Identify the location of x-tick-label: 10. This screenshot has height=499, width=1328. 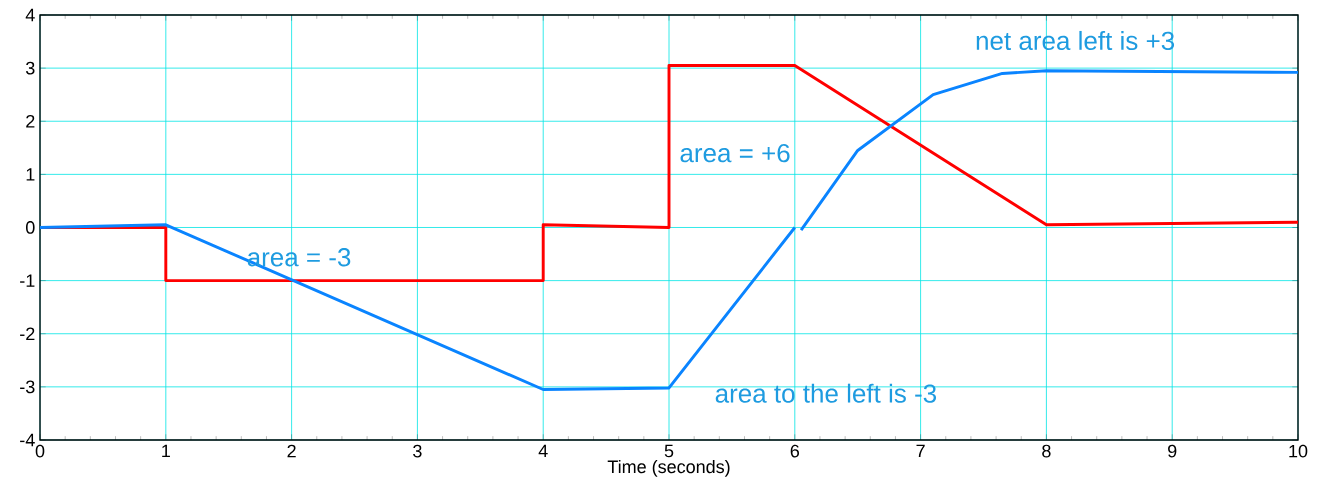
(1298, 451).